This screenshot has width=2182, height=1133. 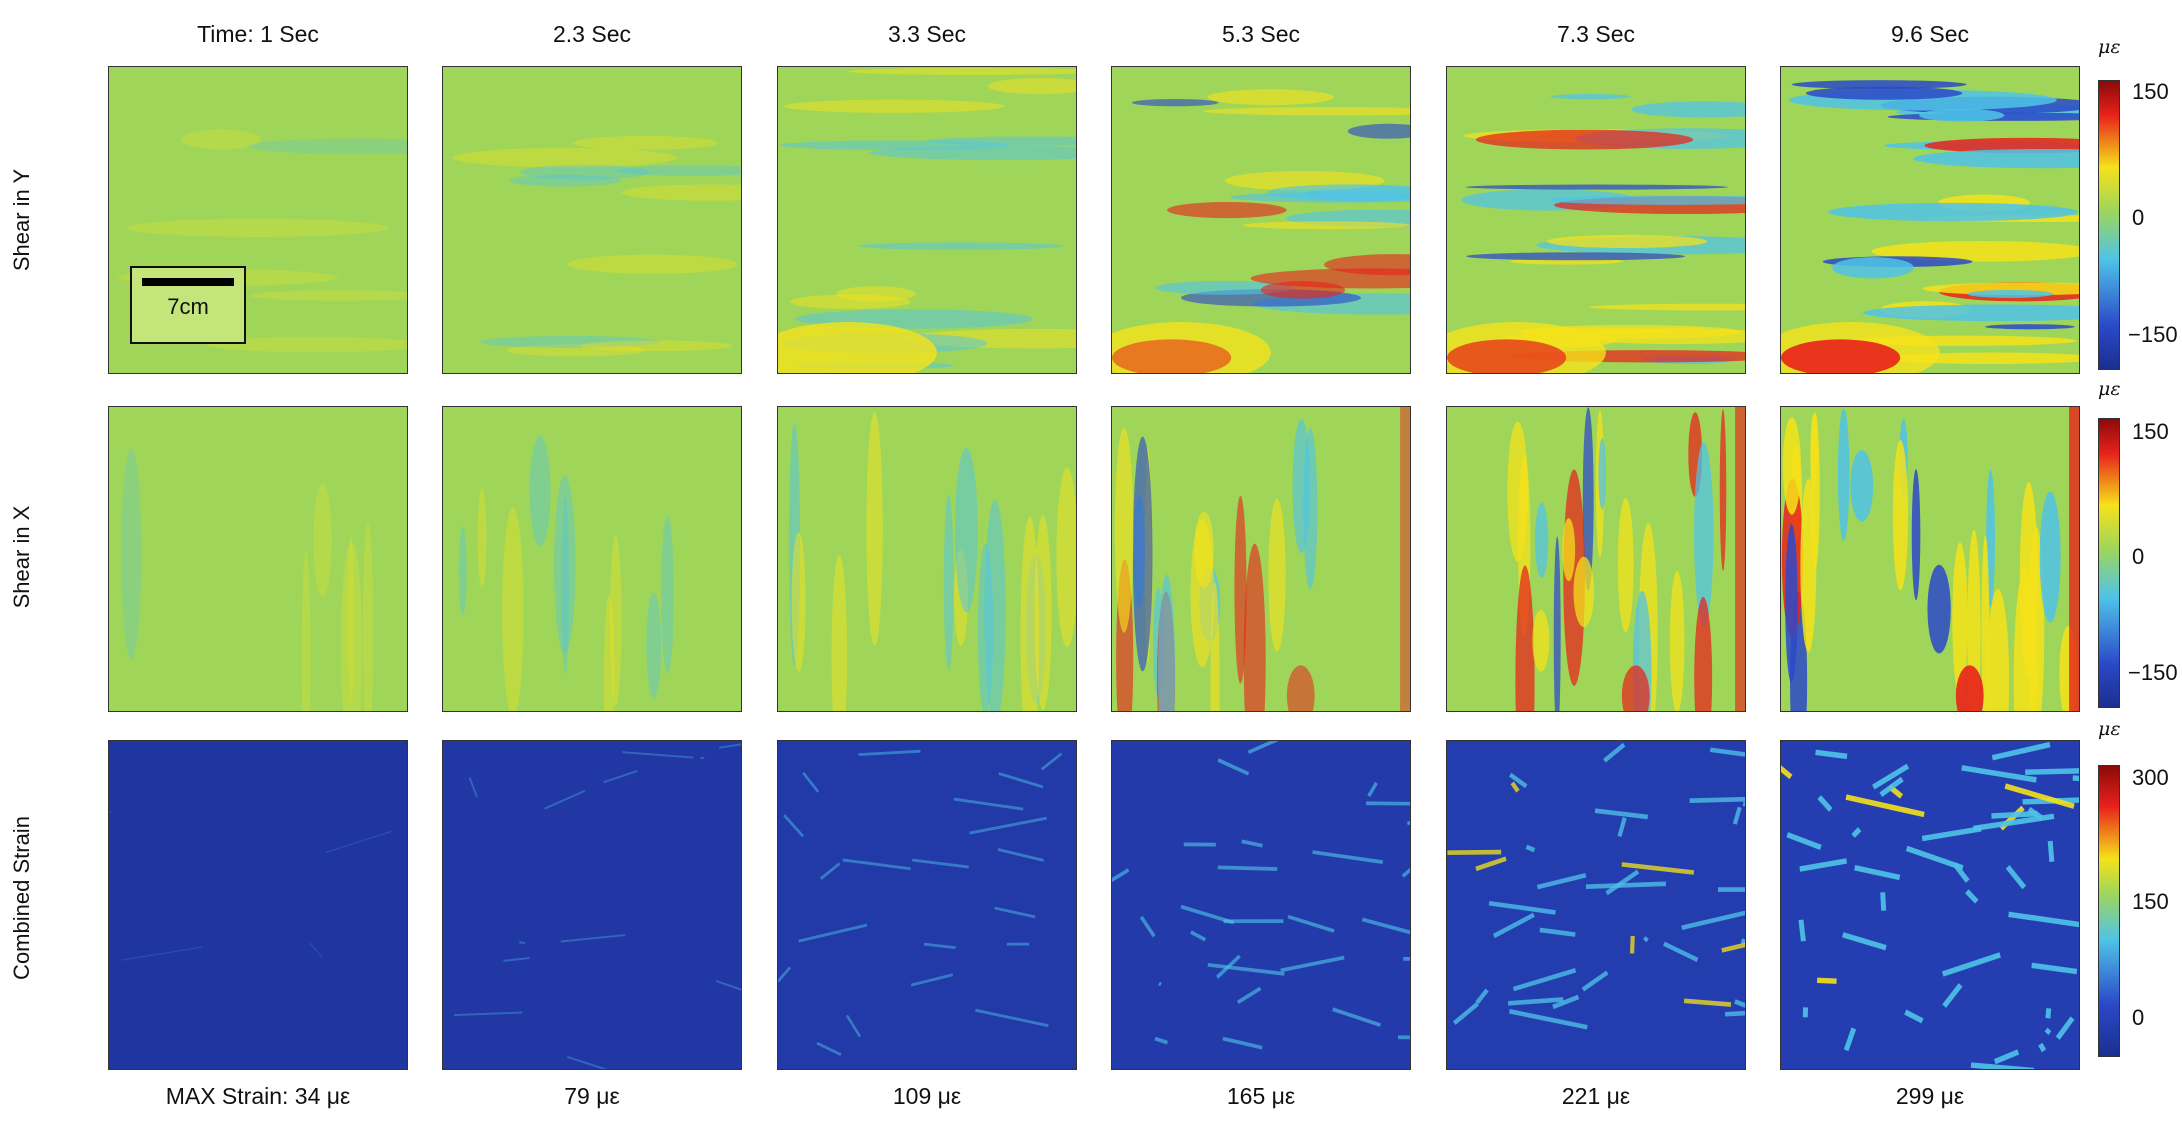 What do you see at coordinates (1930, 1096) in the screenshot?
I see `max-strain-label-6: 299 με` at bounding box center [1930, 1096].